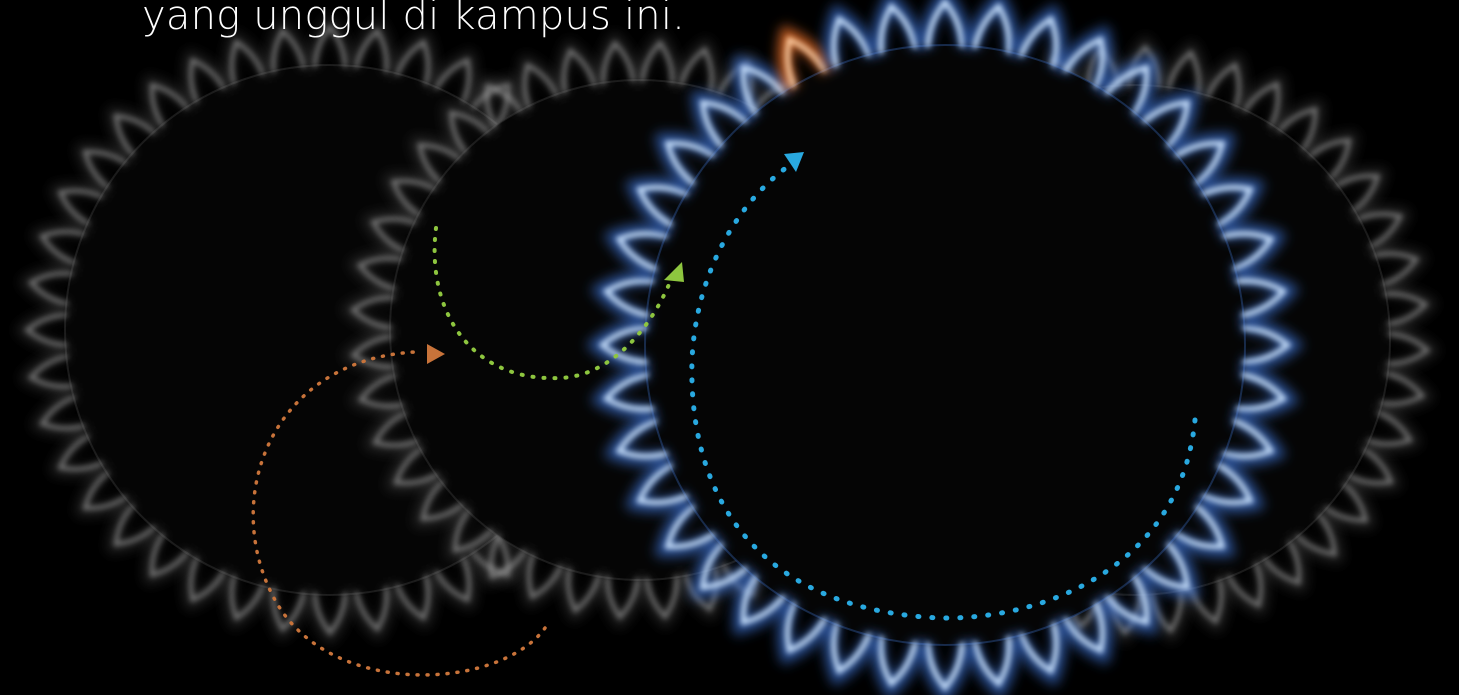 The height and width of the screenshot is (695, 1459). I want to click on caption-text: yang unggul di kampus ini., so click(414, 19).